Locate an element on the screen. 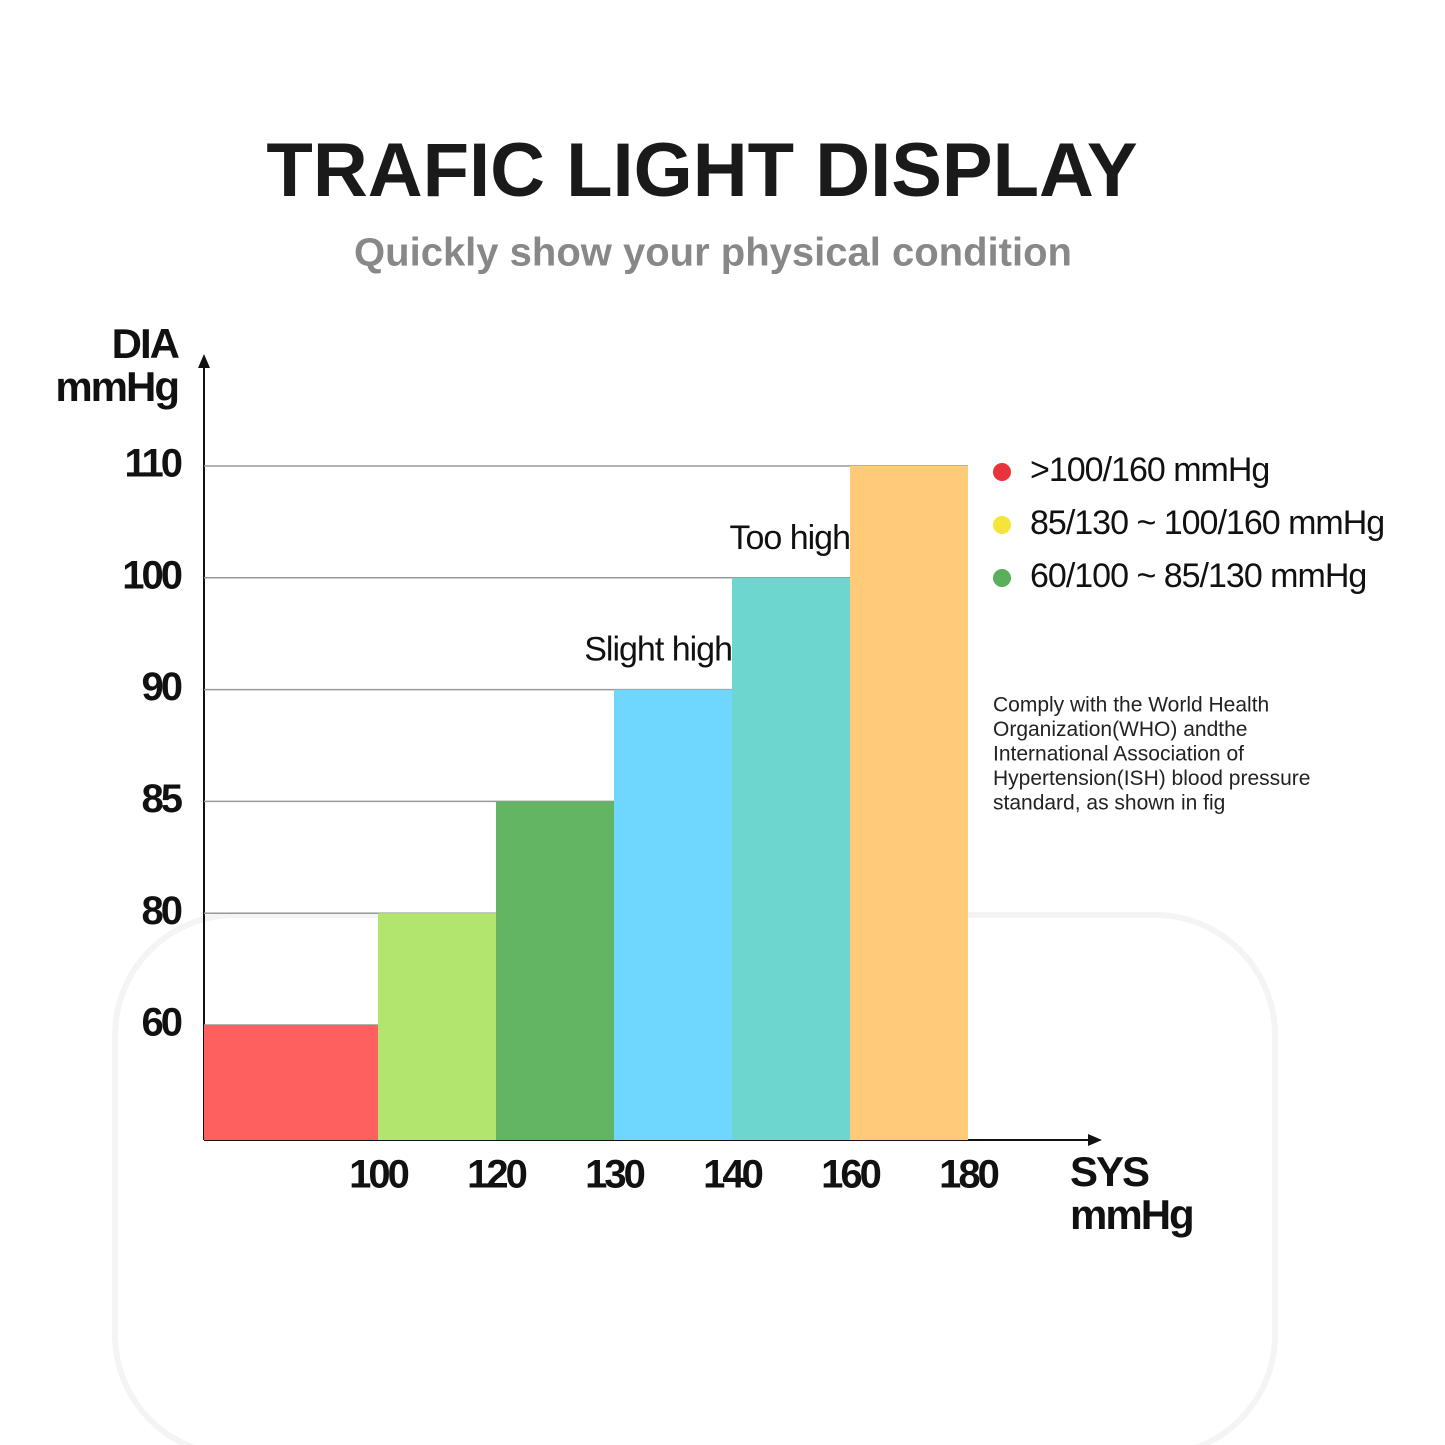  x-axis-label: SYS is located at coordinates (1109, 1171).